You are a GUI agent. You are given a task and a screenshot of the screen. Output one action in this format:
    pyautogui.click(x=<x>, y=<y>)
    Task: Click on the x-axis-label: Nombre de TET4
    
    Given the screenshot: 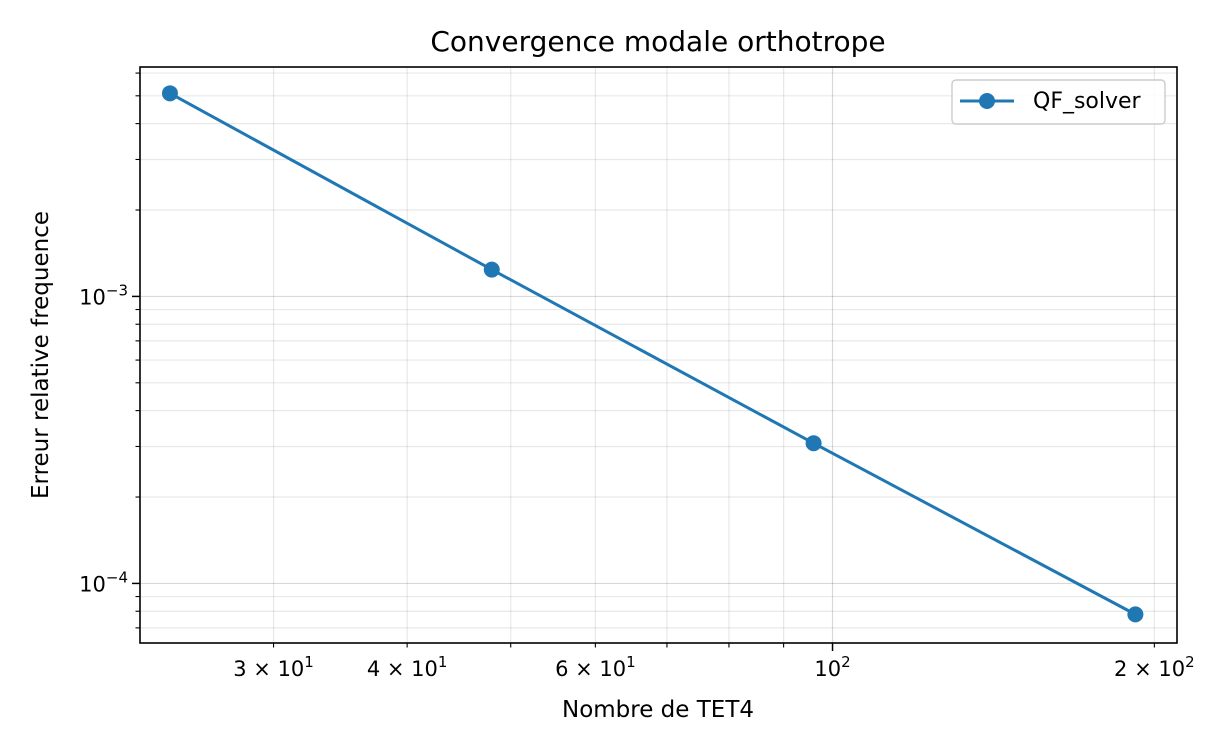 What is the action you would take?
    pyautogui.click(x=658, y=710)
    